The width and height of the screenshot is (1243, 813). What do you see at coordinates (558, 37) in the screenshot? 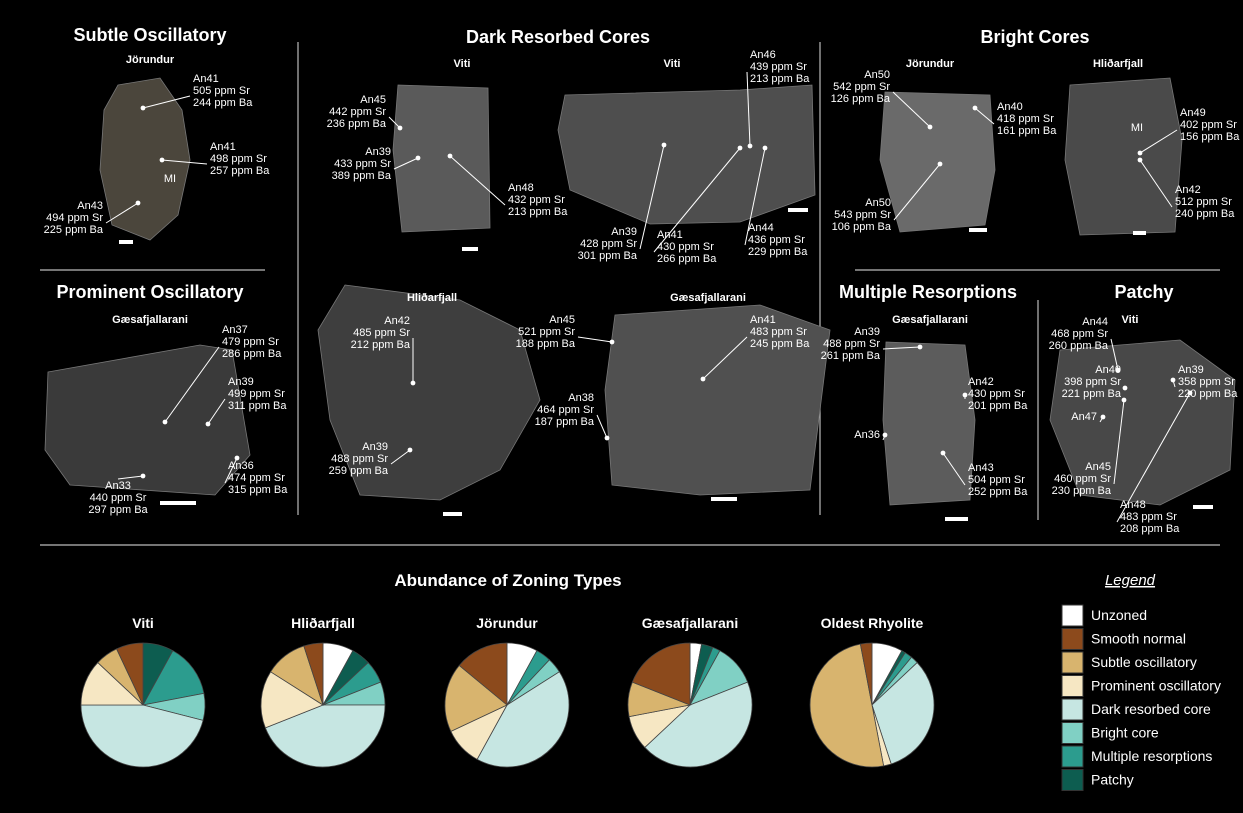
I see `panel-title: Dark Resorbed Cores` at bounding box center [558, 37].